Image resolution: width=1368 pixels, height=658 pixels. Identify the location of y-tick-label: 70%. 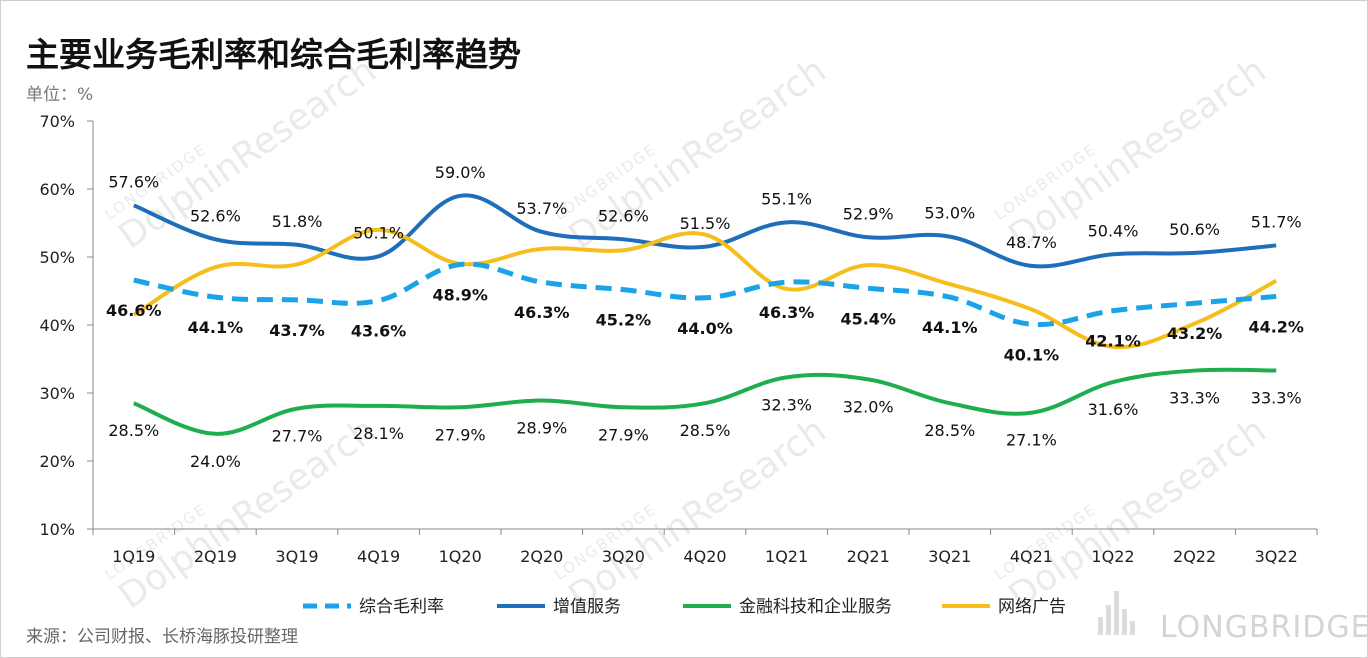
(57, 121).